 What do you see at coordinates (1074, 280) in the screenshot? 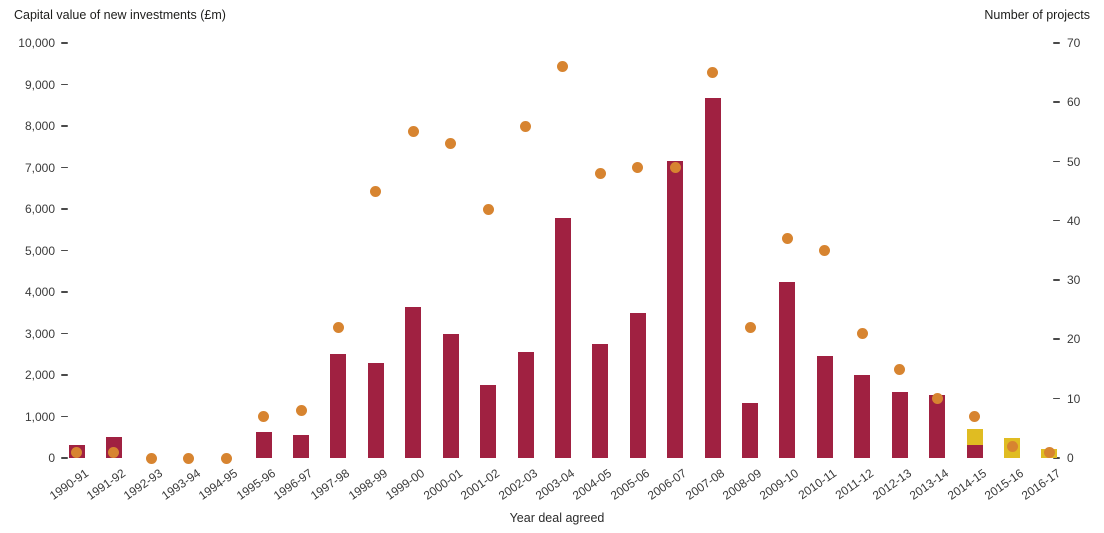
I see `right-tick-label-30: 30` at bounding box center [1074, 280].